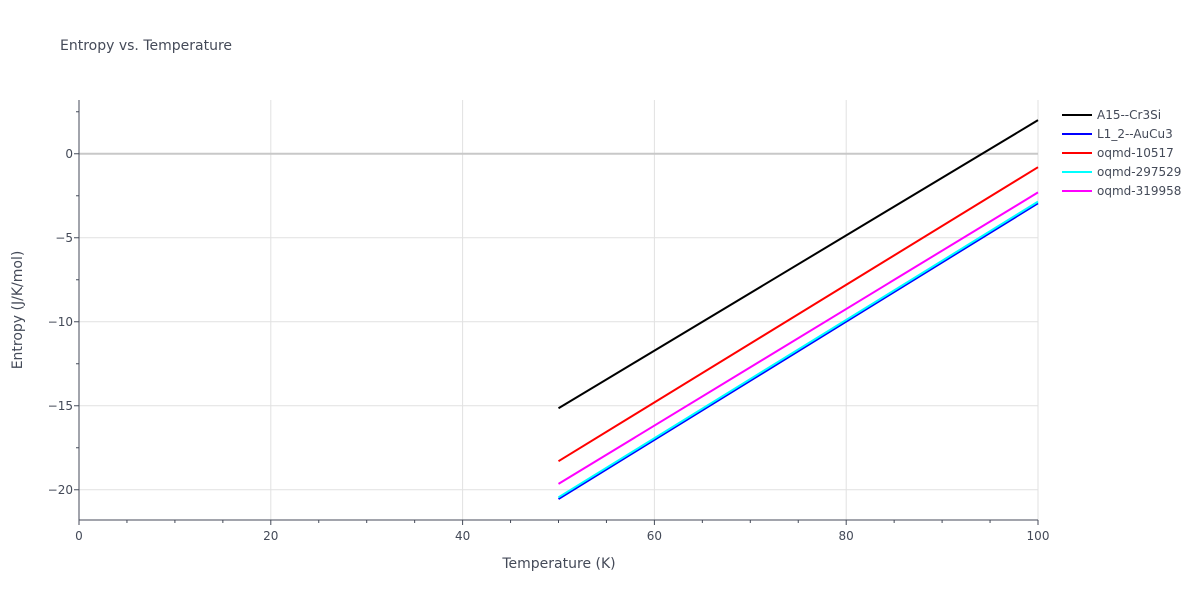 The width and height of the screenshot is (1200, 600). What do you see at coordinates (1135, 134) in the screenshot?
I see `legend-label: L1_2--AuCu3` at bounding box center [1135, 134].